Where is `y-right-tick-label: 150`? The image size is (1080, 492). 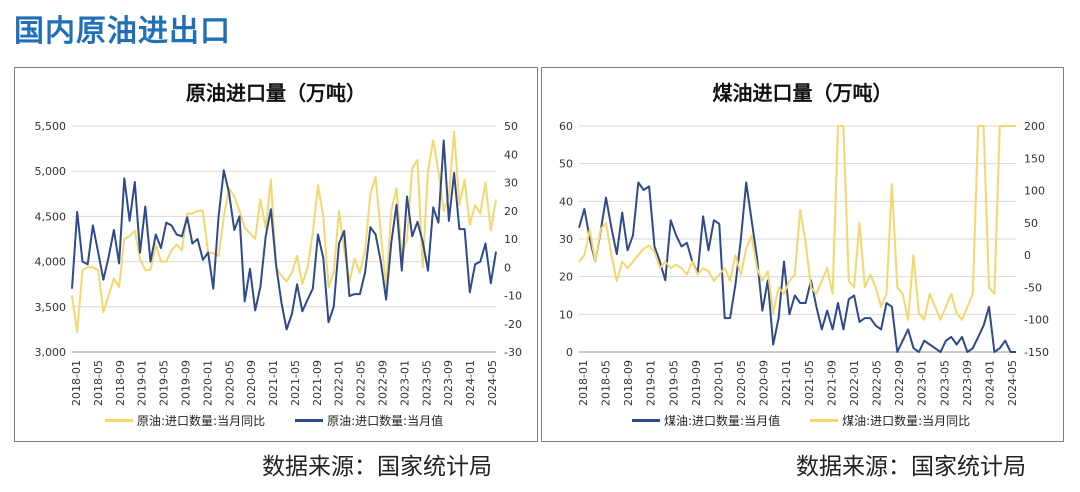
y-right-tick-label: 150 is located at coordinates (1034, 158).